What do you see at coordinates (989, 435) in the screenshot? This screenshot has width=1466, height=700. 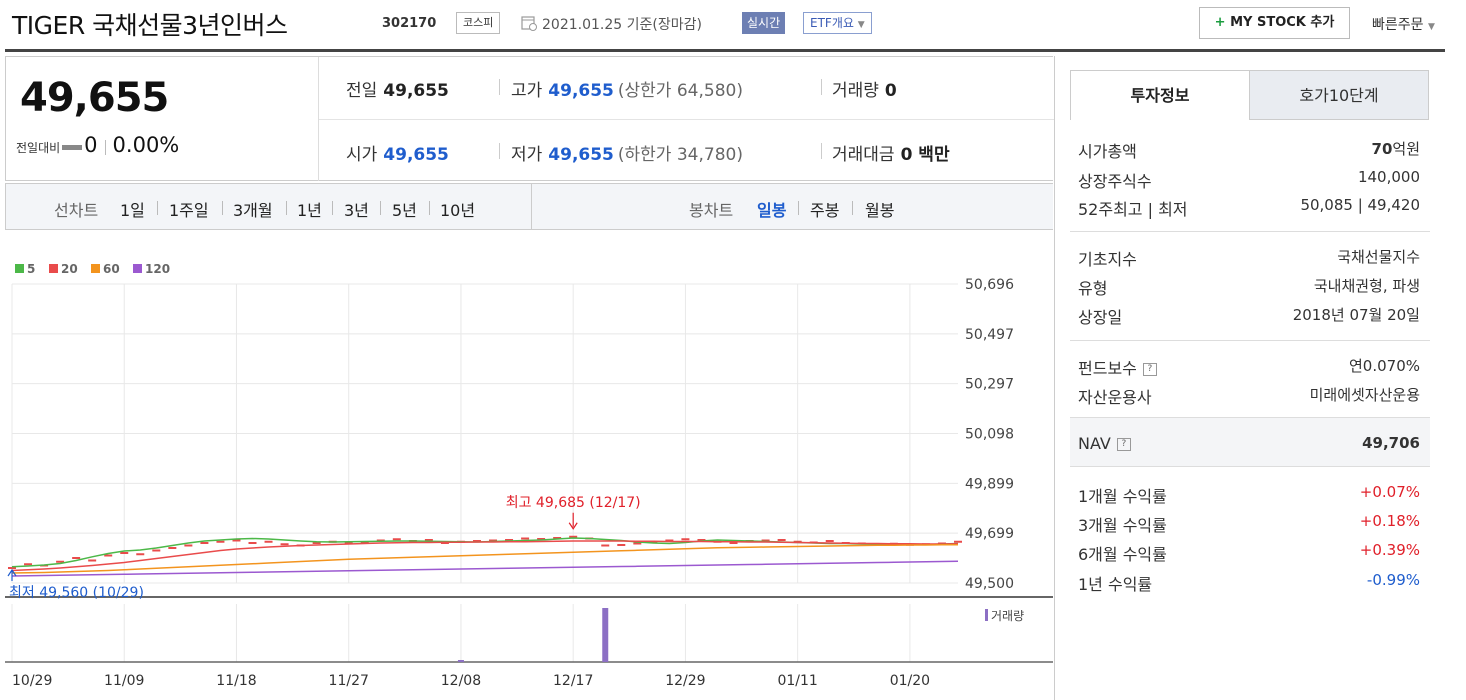 I see `y-tick-label: 50,098` at bounding box center [989, 435].